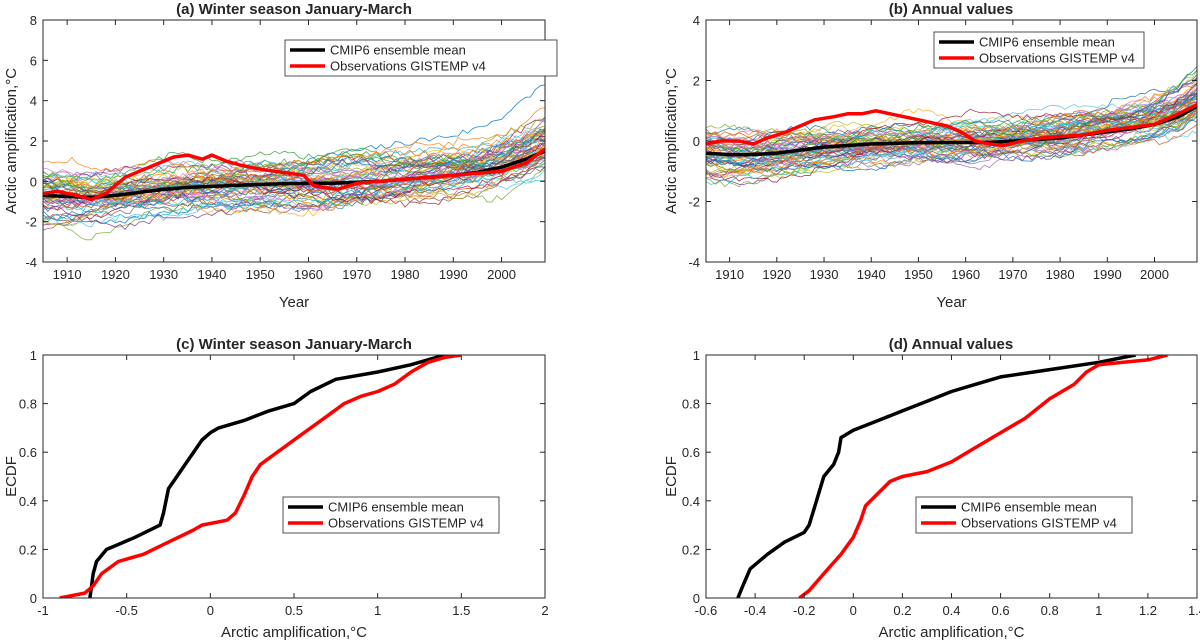 The height and width of the screenshot is (643, 1200). What do you see at coordinates (706, 610) in the screenshot?
I see `panel-d-xtick-label: -0.6` at bounding box center [706, 610].